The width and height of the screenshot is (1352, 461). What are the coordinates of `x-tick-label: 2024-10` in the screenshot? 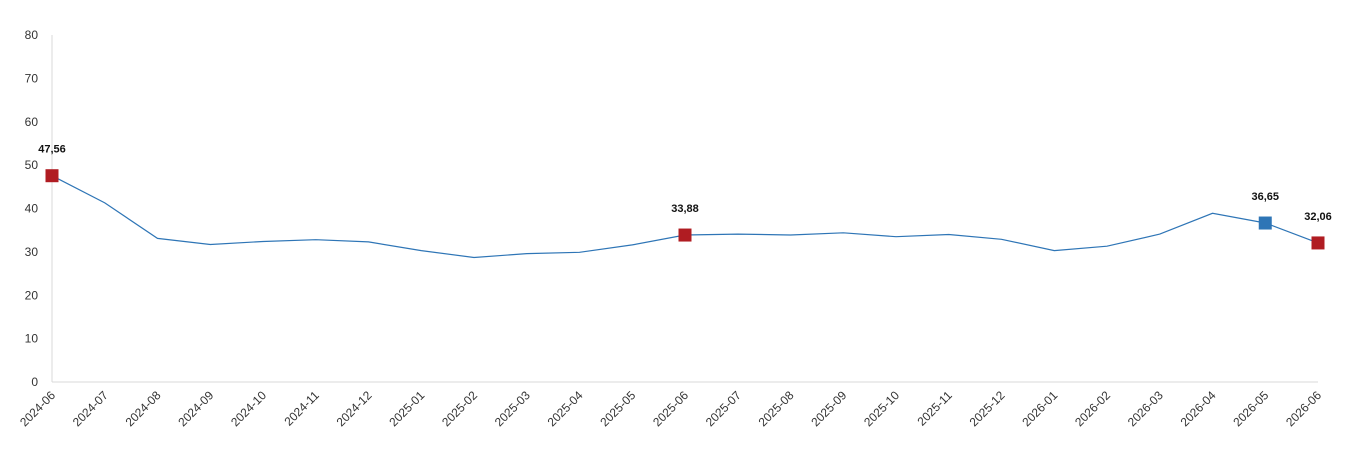 It's located at (248, 408).